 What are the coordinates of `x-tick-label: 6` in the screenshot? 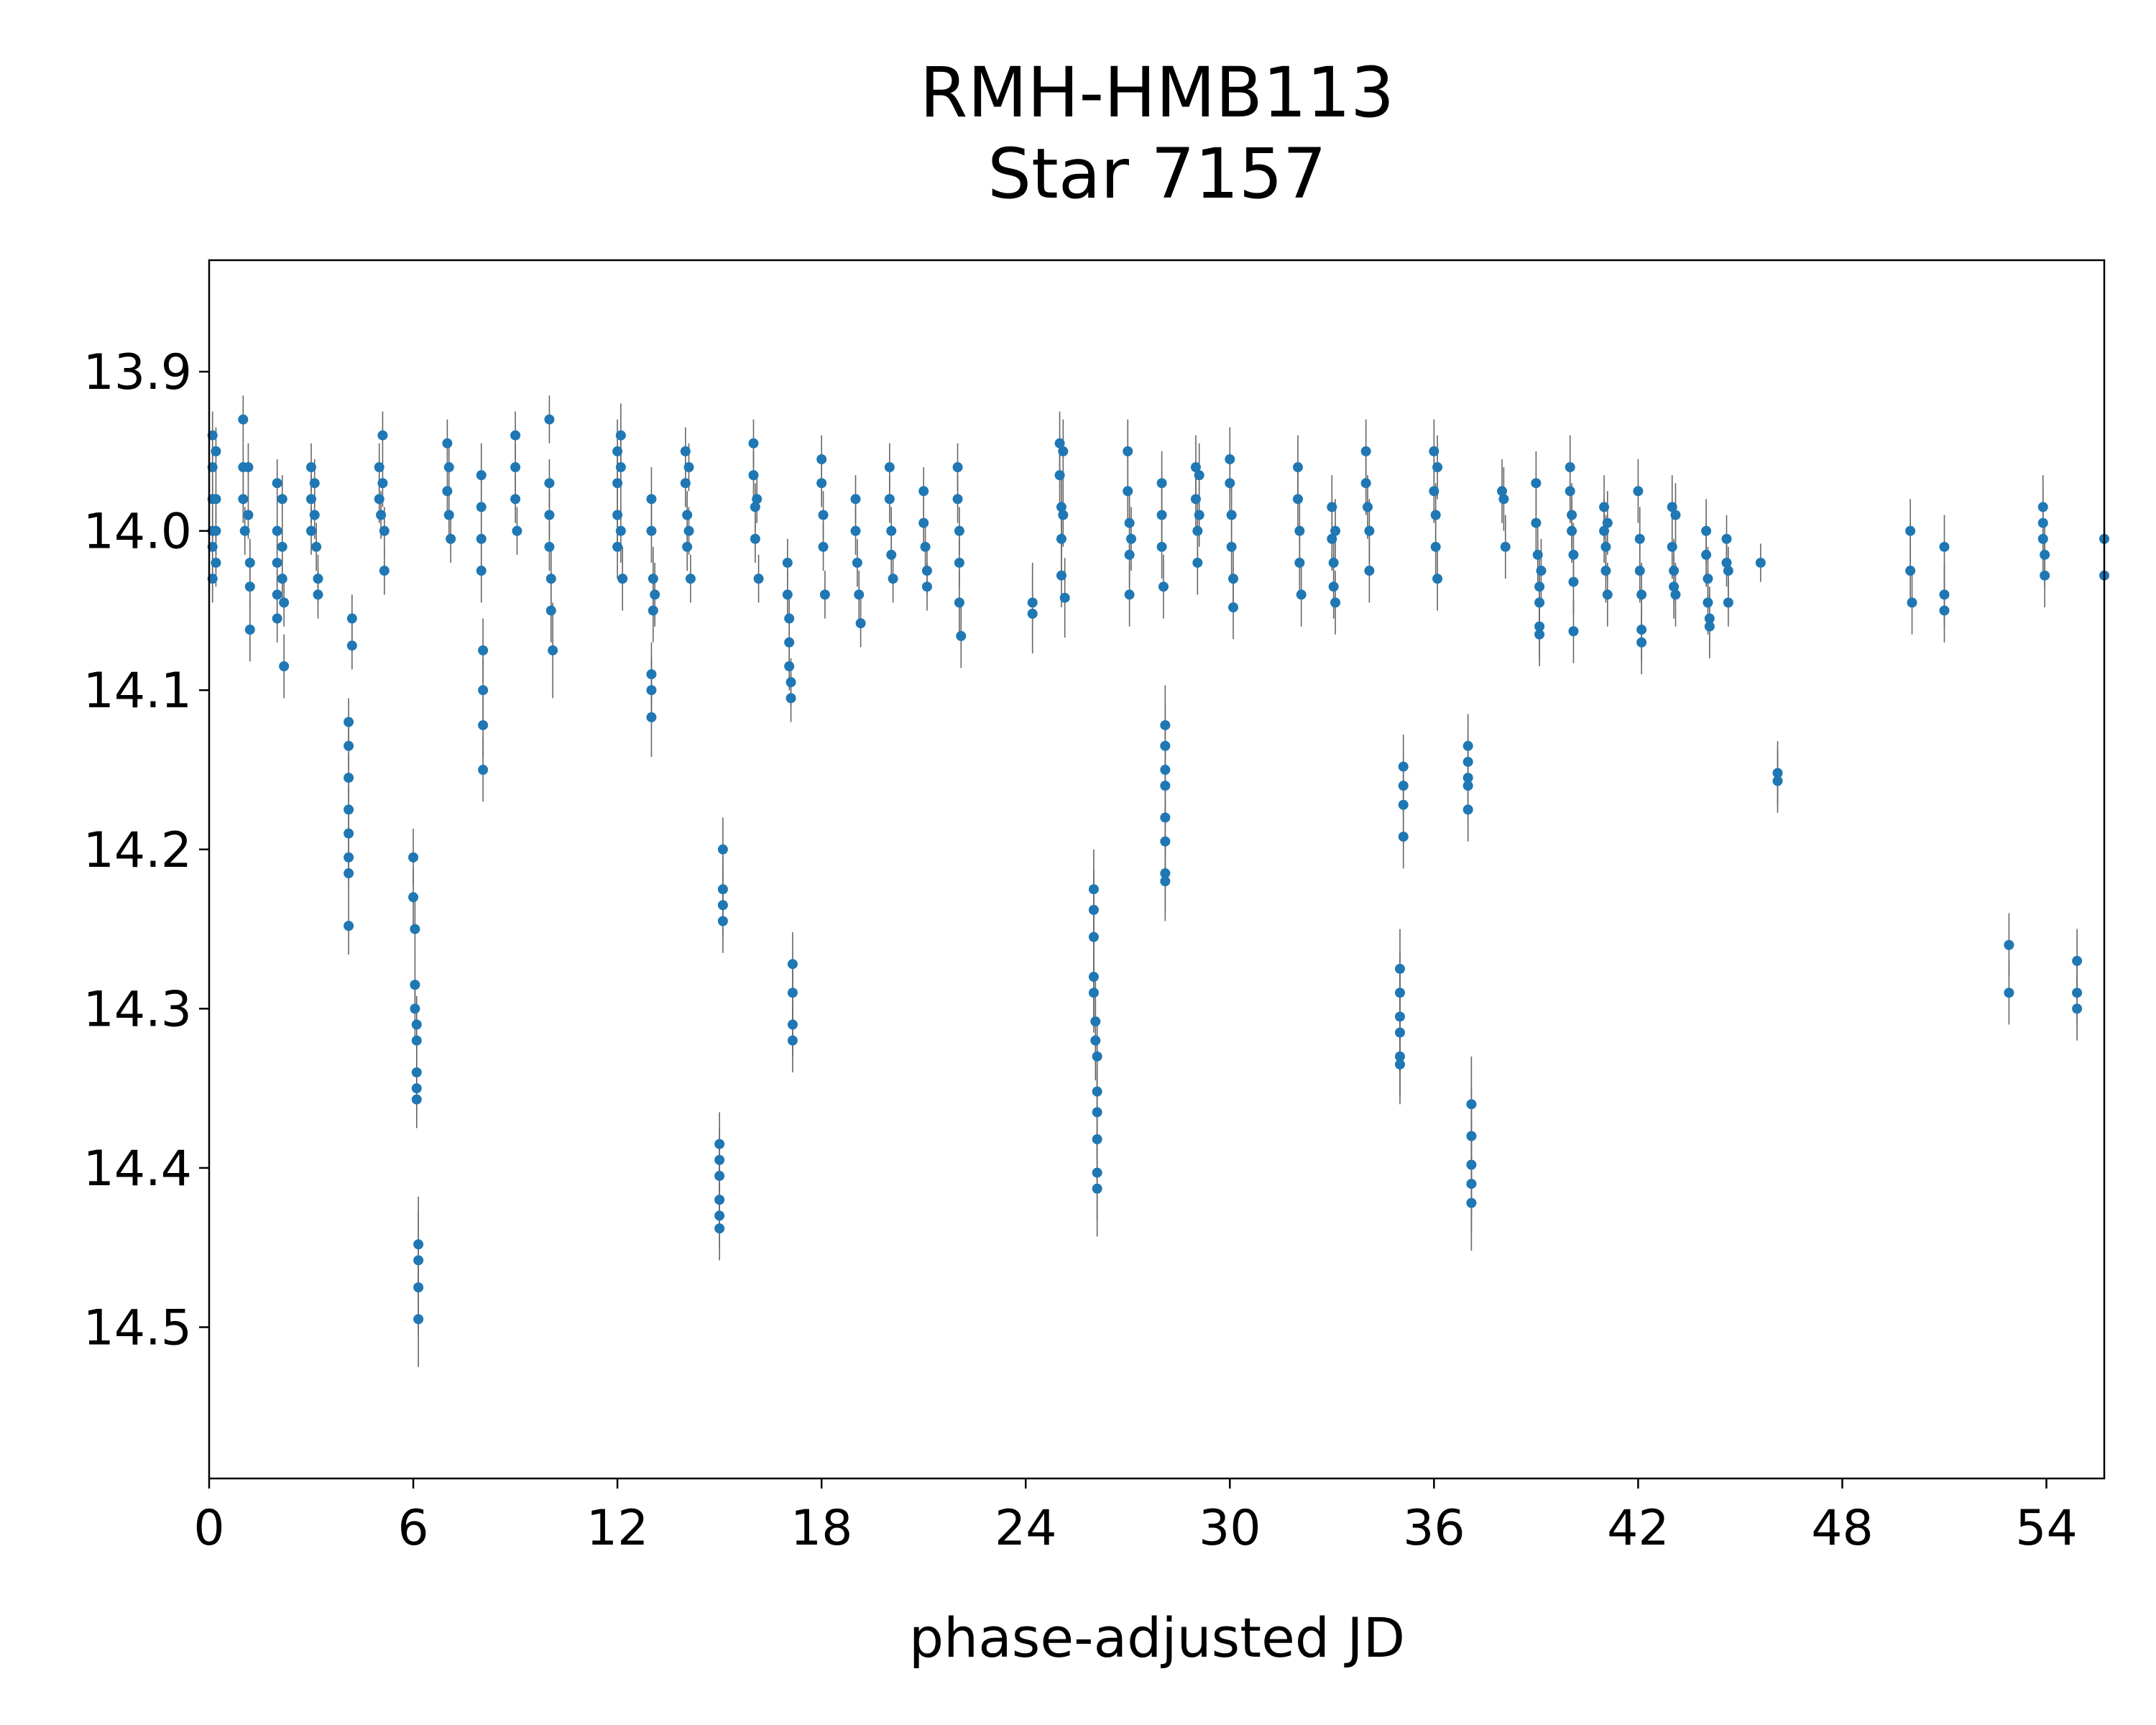 It's located at (412, 1528).